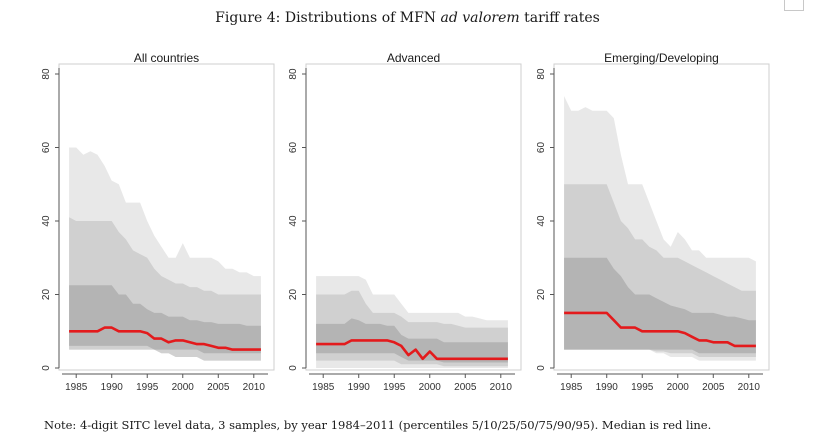  Describe the element at coordinates (661, 58) in the screenshot. I see `chart-title: Emerging/Developing` at that location.